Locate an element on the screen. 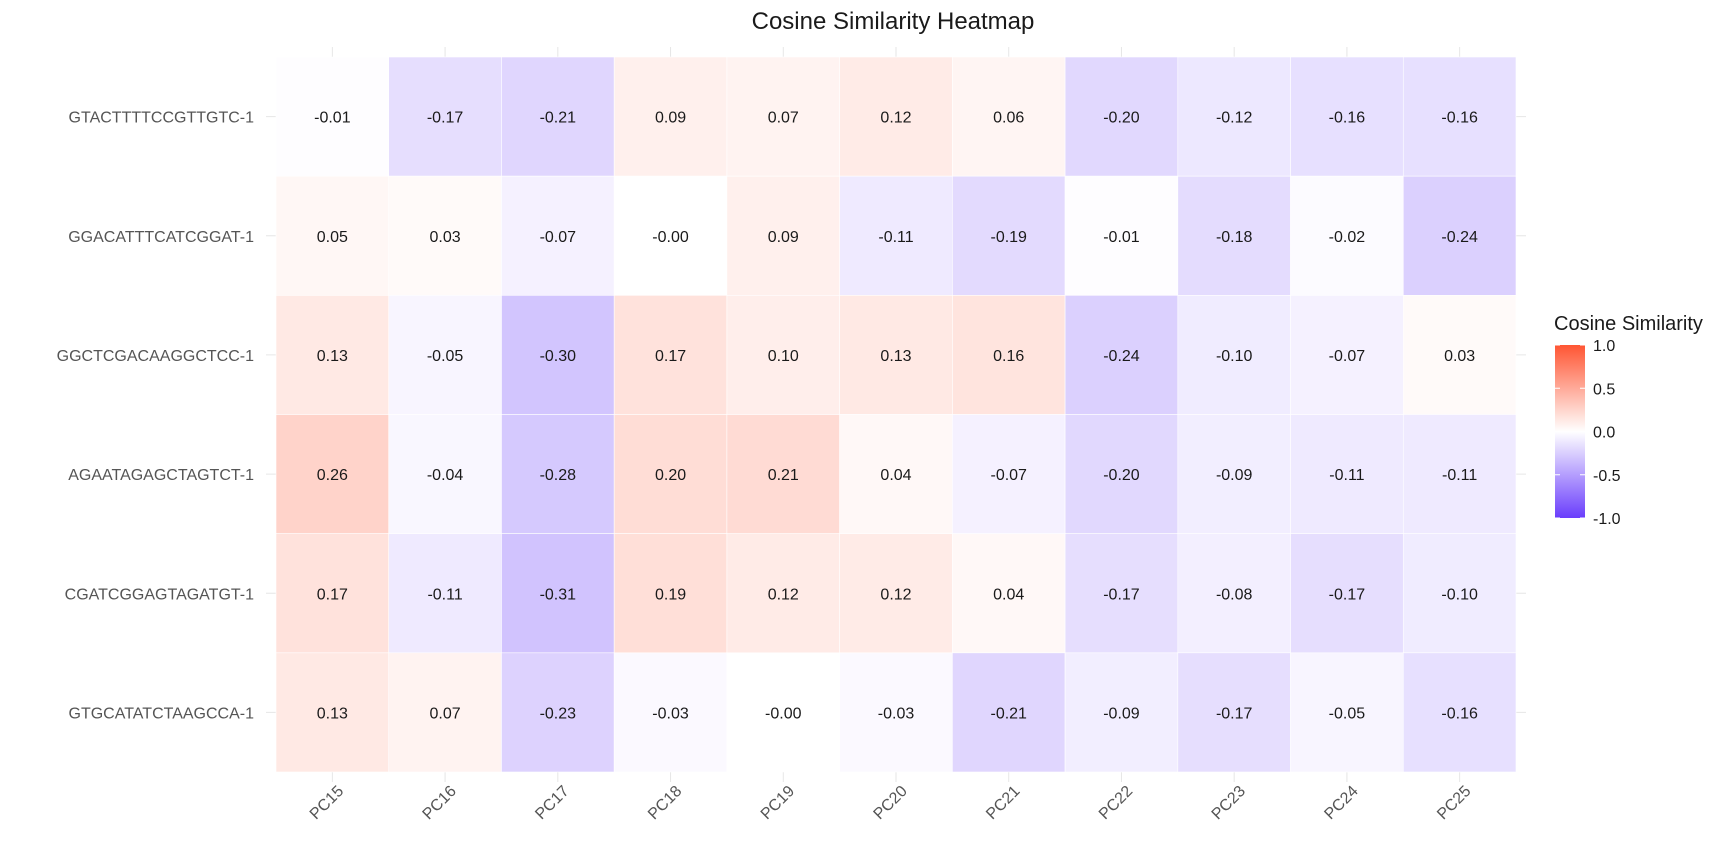 This screenshot has height=864, width=1728. cell-value-label: -0.21 is located at coordinates (558, 118).